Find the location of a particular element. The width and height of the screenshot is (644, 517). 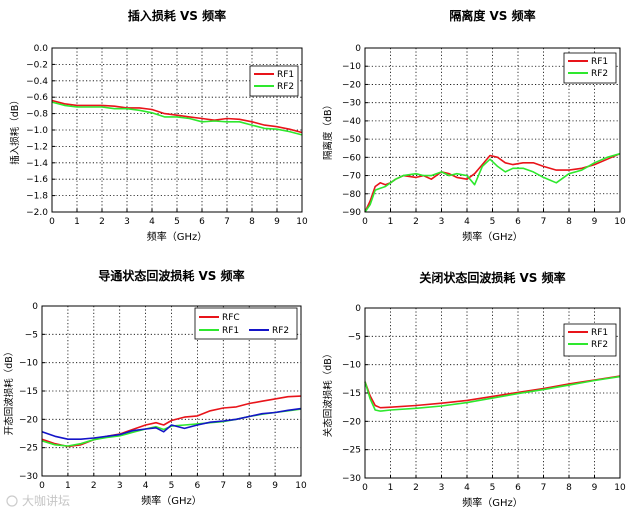

chart-title: 关闭状态回波损耗 VS 频率 is located at coordinates (492, 277).